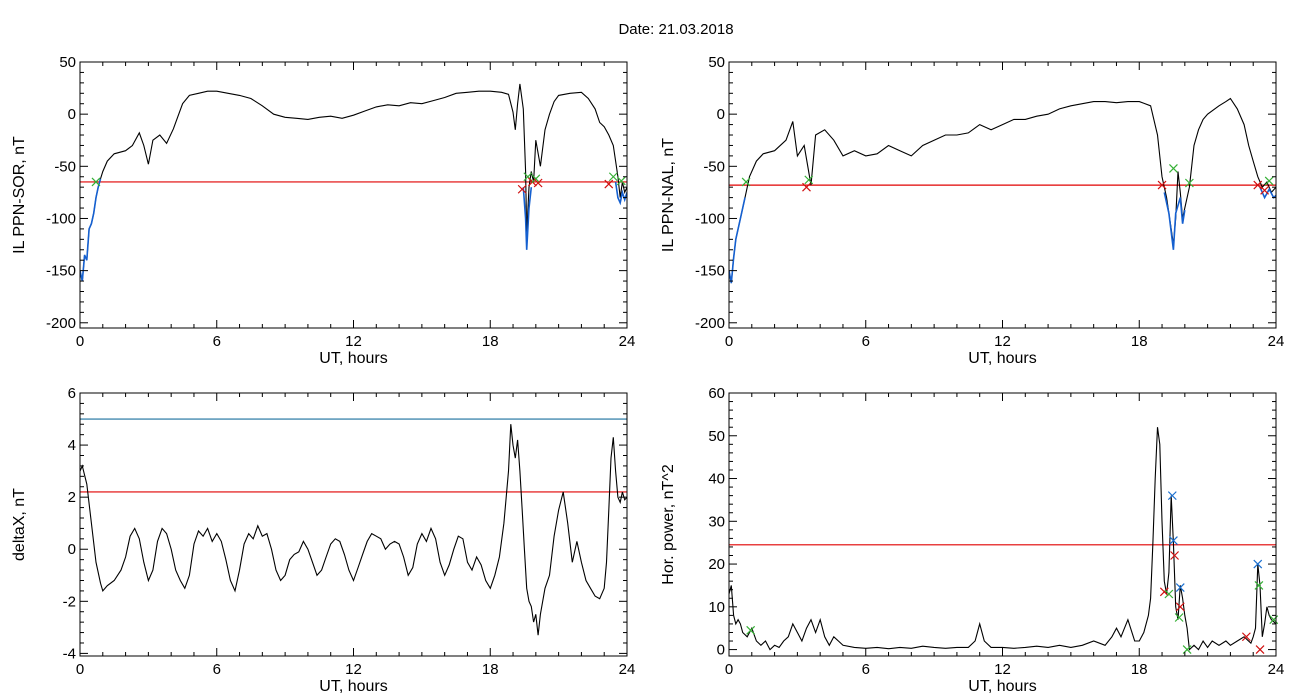  Describe the element at coordinates (716, 521) in the screenshot. I see `y-tick-label: 30` at that location.